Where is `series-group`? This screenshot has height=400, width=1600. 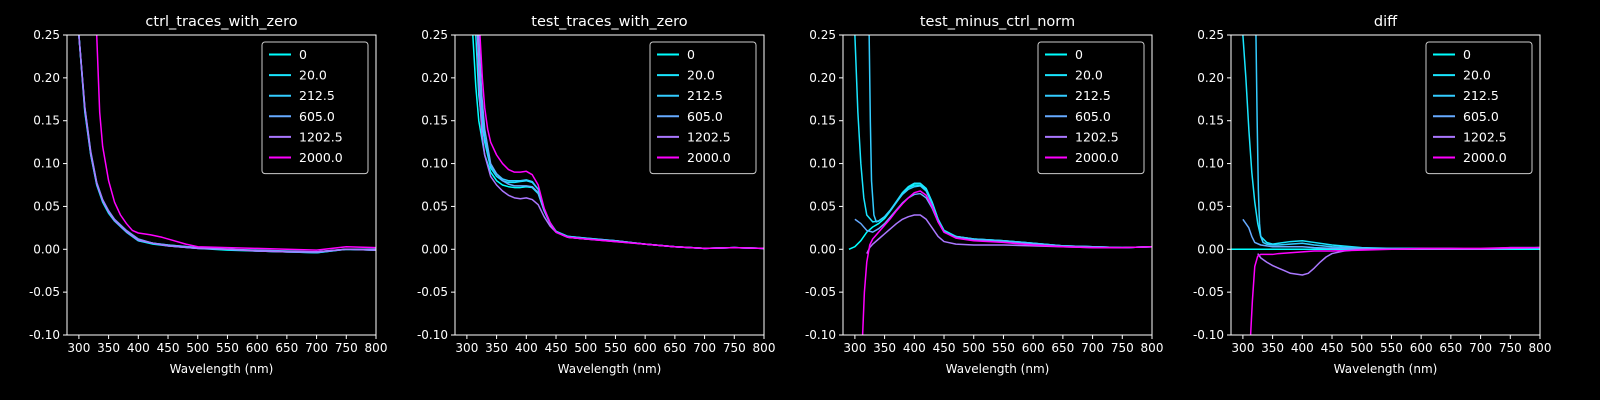
series-group is located at coordinates (227, 144).